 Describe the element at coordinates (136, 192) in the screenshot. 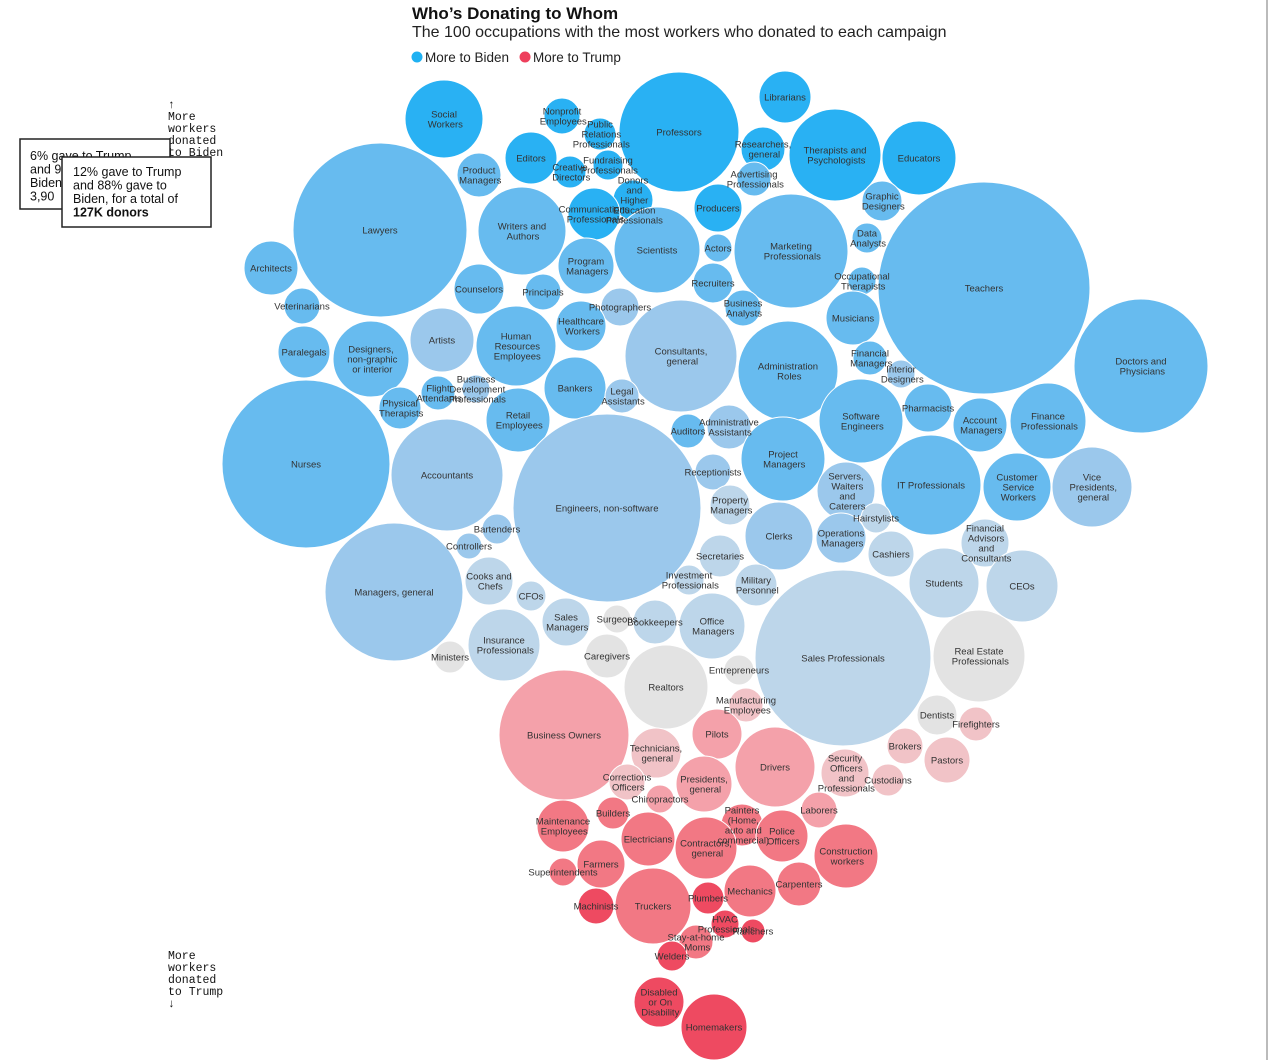

I see `tooltip-box` at that location.